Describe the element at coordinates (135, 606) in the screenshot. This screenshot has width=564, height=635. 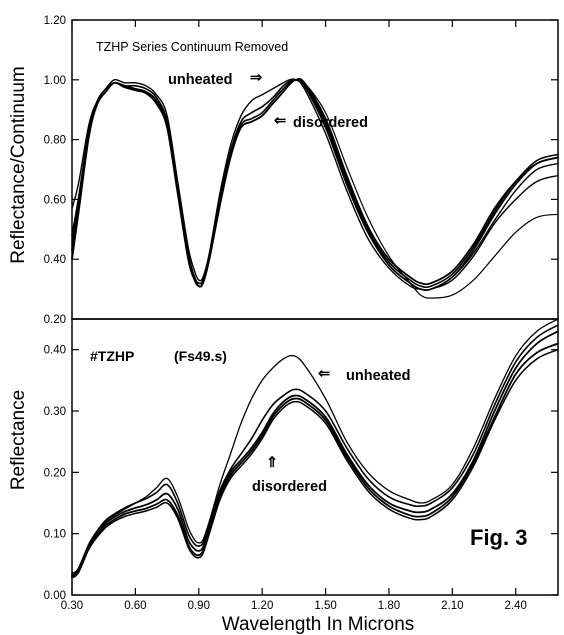
I see `x-tick-label: 0.60` at that location.